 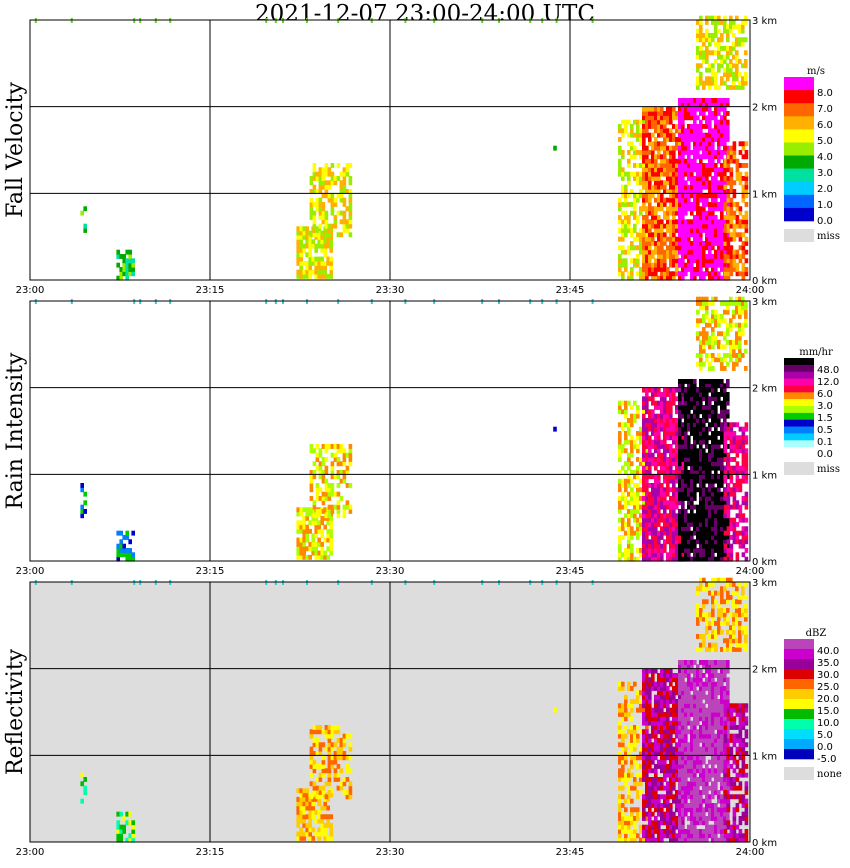 What do you see at coordinates (799, 84) in the screenshot?
I see `legend-swatch` at bounding box center [799, 84].